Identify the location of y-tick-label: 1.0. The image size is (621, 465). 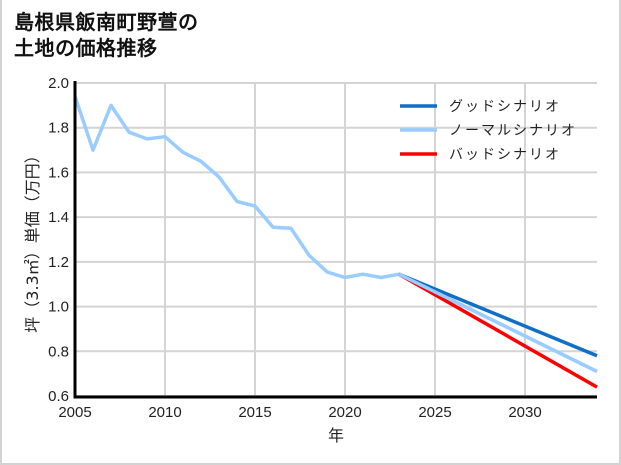
(58, 307).